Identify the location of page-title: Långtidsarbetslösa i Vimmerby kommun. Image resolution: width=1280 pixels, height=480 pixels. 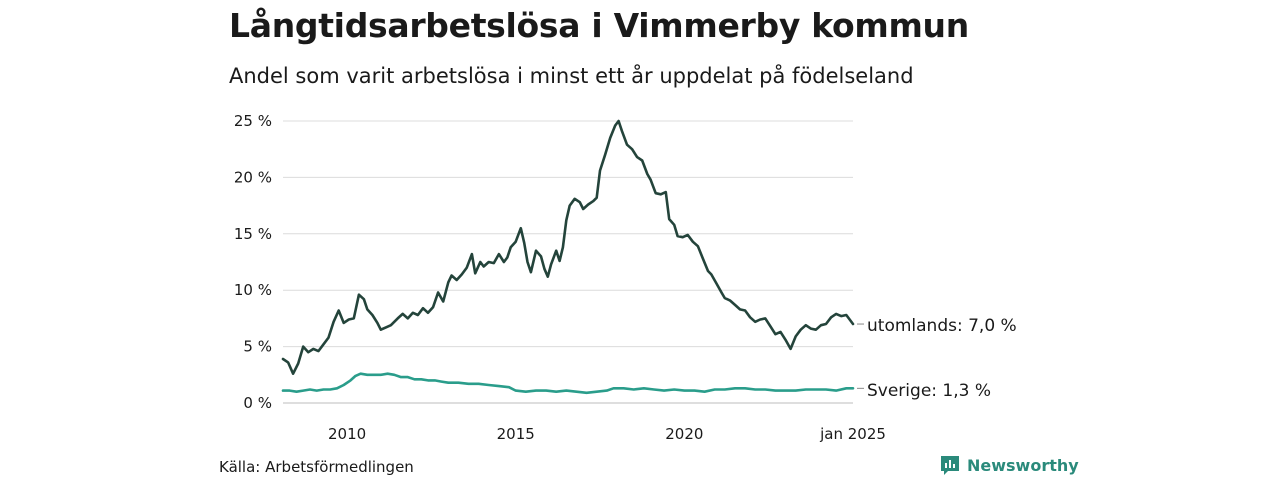
(599, 25).